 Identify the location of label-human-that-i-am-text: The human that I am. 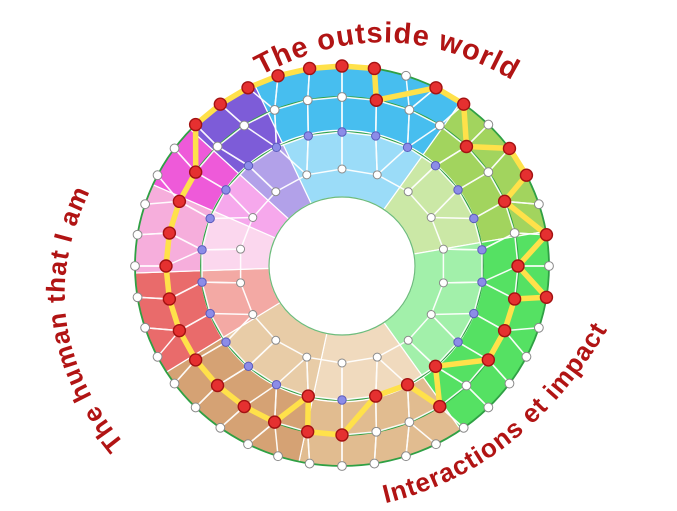
(85, 320).